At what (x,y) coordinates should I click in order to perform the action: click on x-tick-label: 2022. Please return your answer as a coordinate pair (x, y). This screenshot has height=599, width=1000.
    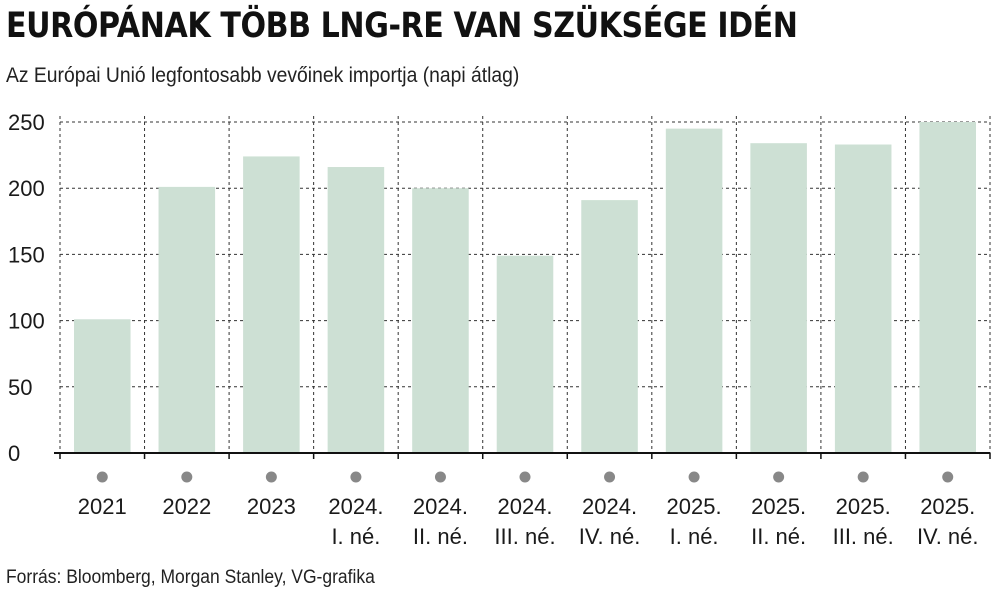
    Looking at the image, I should click on (186, 506).